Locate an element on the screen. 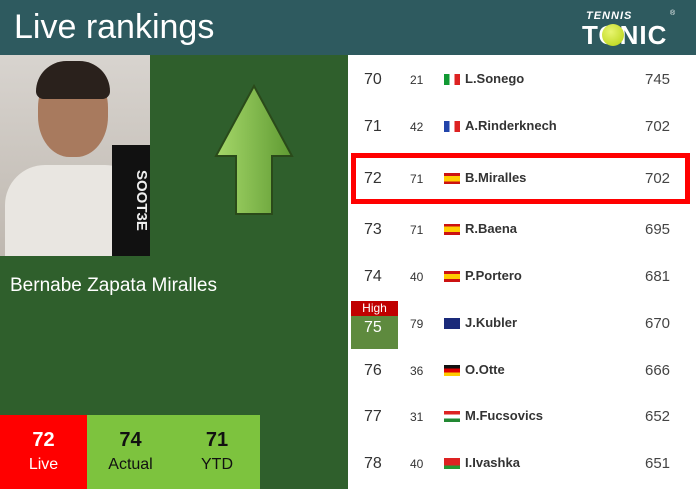 This screenshot has height=489, width=696. player-link: O.Otte is located at coordinates (485, 369).